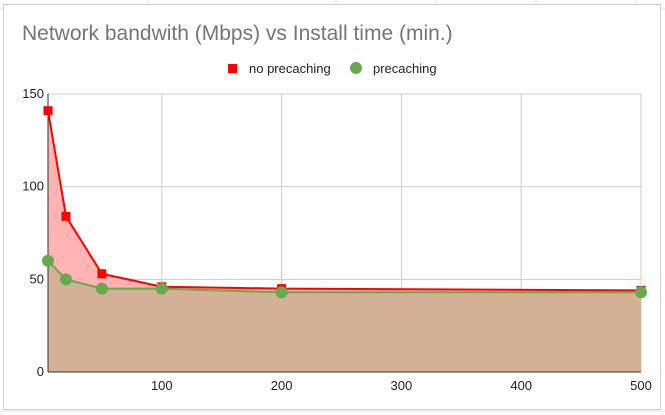 The height and width of the screenshot is (415, 665). Describe the element at coordinates (33, 93) in the screenshot. I see `y-tick-label: 150` at that location.